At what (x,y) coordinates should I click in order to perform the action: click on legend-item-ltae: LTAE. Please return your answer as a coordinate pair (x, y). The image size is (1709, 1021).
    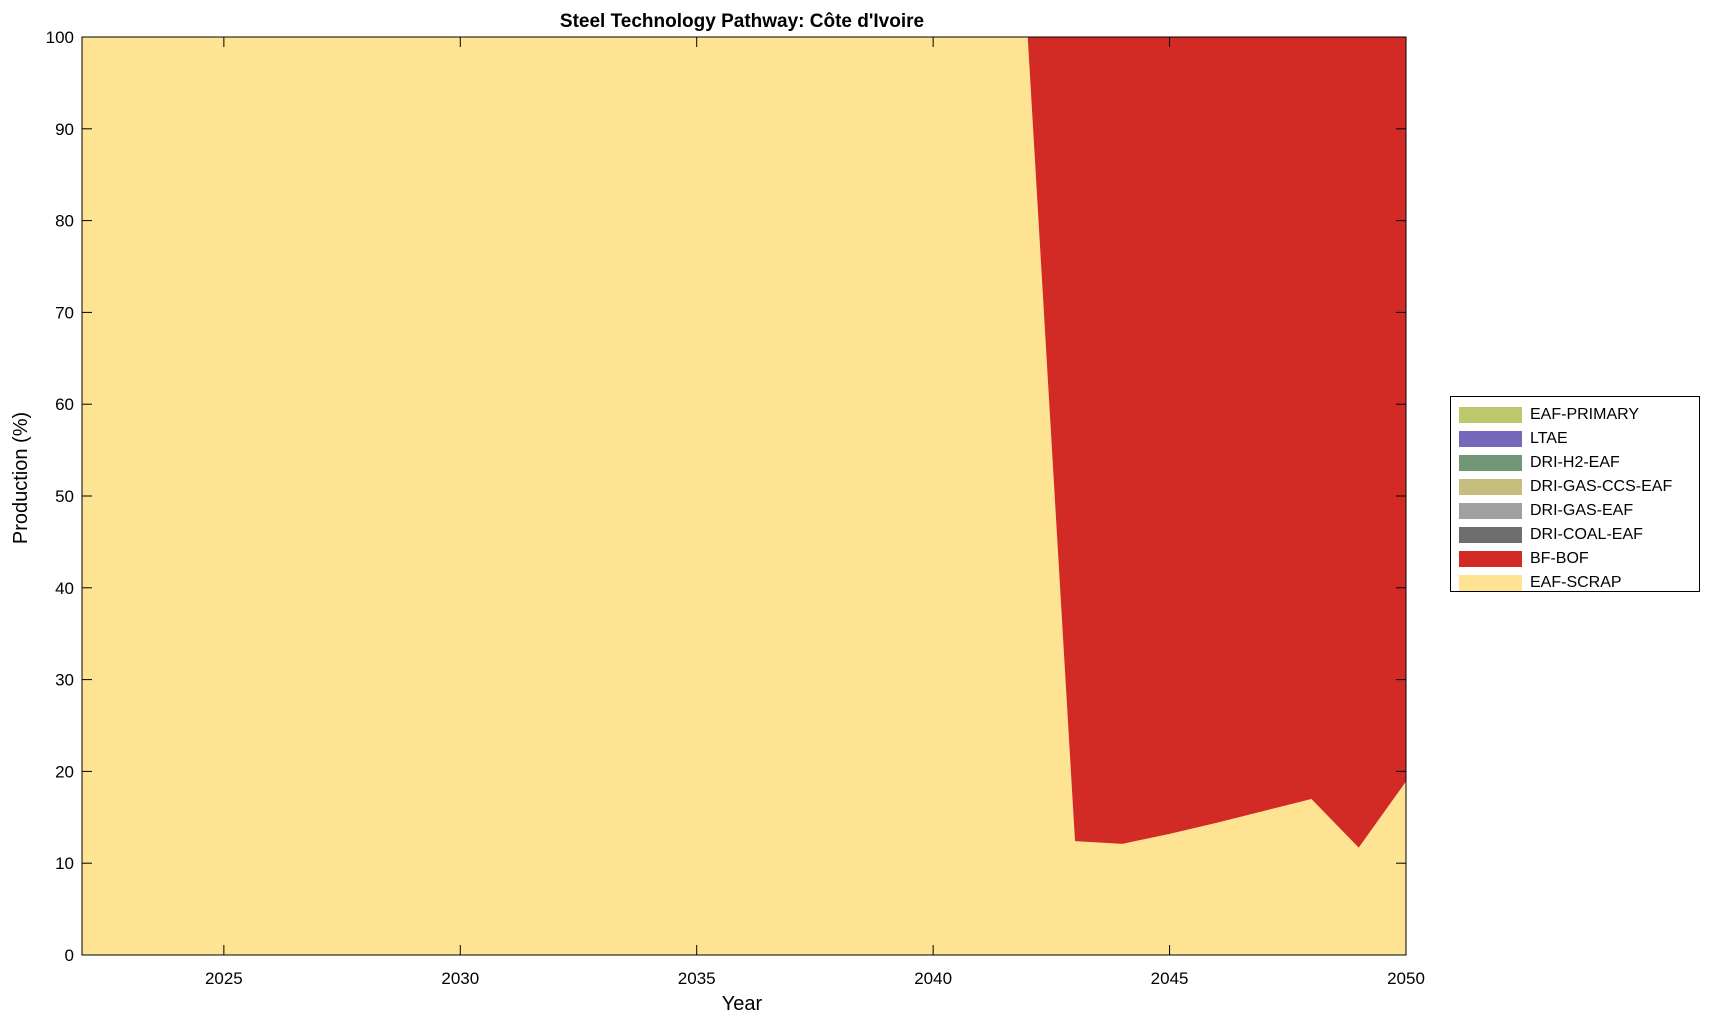
    Looking at the image, I should click on (1513, 439).